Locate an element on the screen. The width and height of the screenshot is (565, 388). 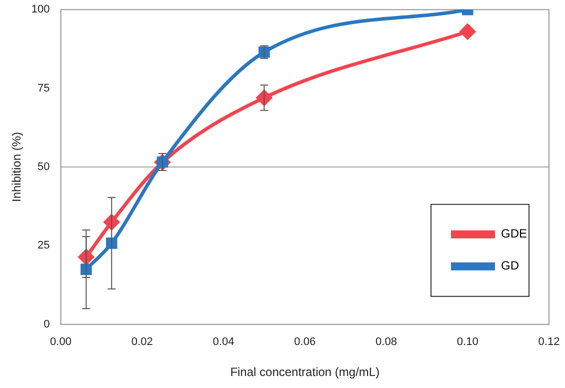
x-tick-label: 0.02 is located at coordinates (142, 342).